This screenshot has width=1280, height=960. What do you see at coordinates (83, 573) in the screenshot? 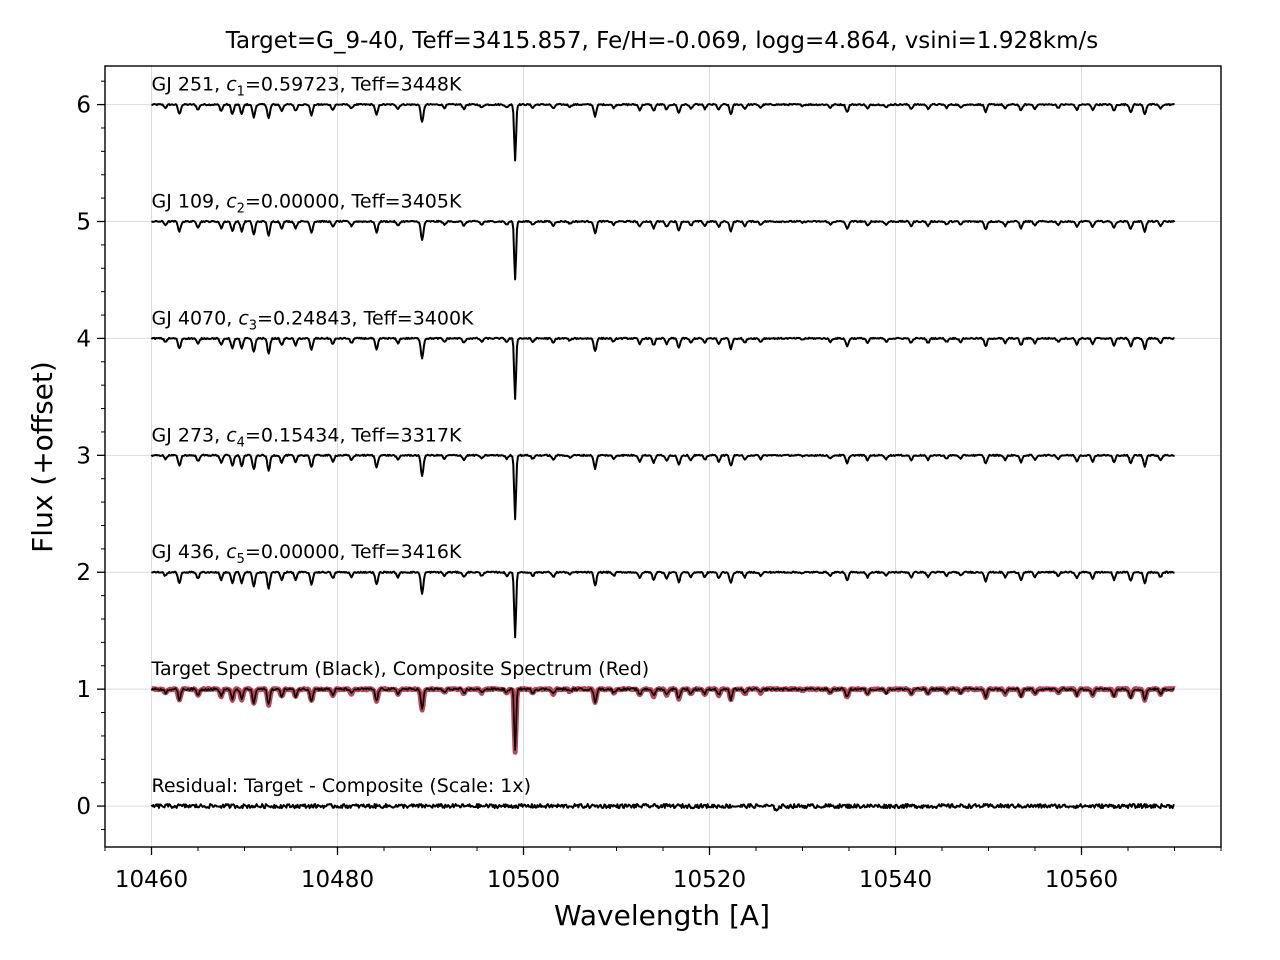
I see `y-tick-label: 2` at bounding box center [83, 573].